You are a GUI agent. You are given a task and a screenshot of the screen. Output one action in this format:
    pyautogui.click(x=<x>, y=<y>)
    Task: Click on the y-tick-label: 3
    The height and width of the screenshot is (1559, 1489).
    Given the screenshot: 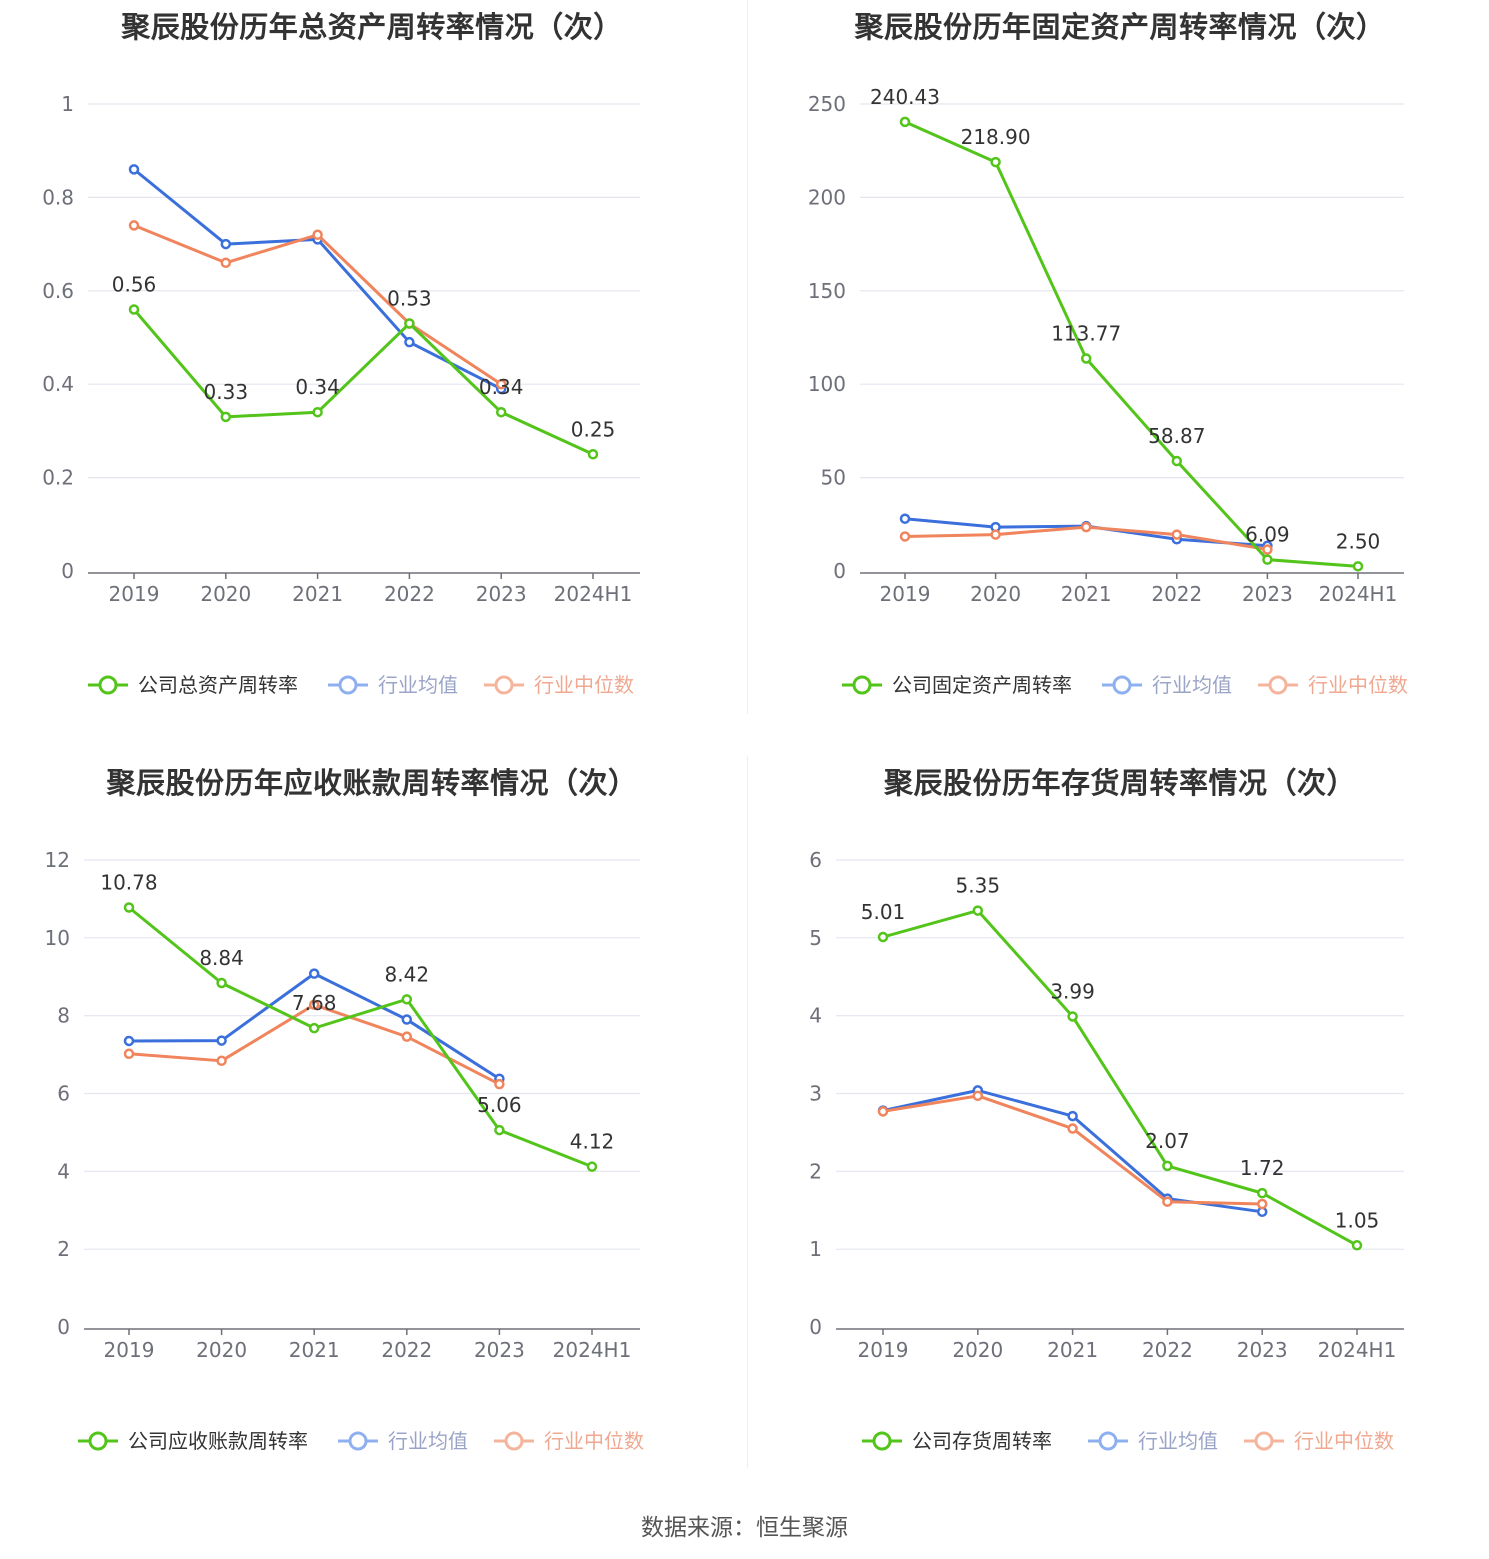 What is the action you would take?
    pyautogui.click(x=815, y=1094)
    